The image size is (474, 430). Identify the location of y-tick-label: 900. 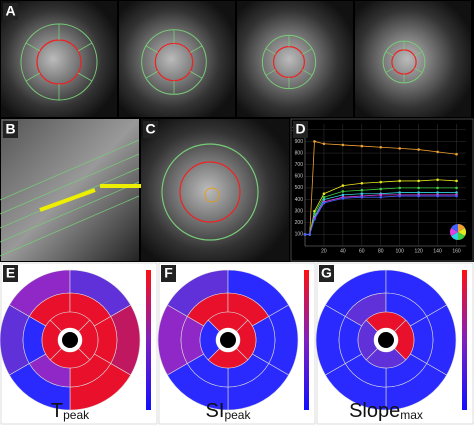
(299, 142).